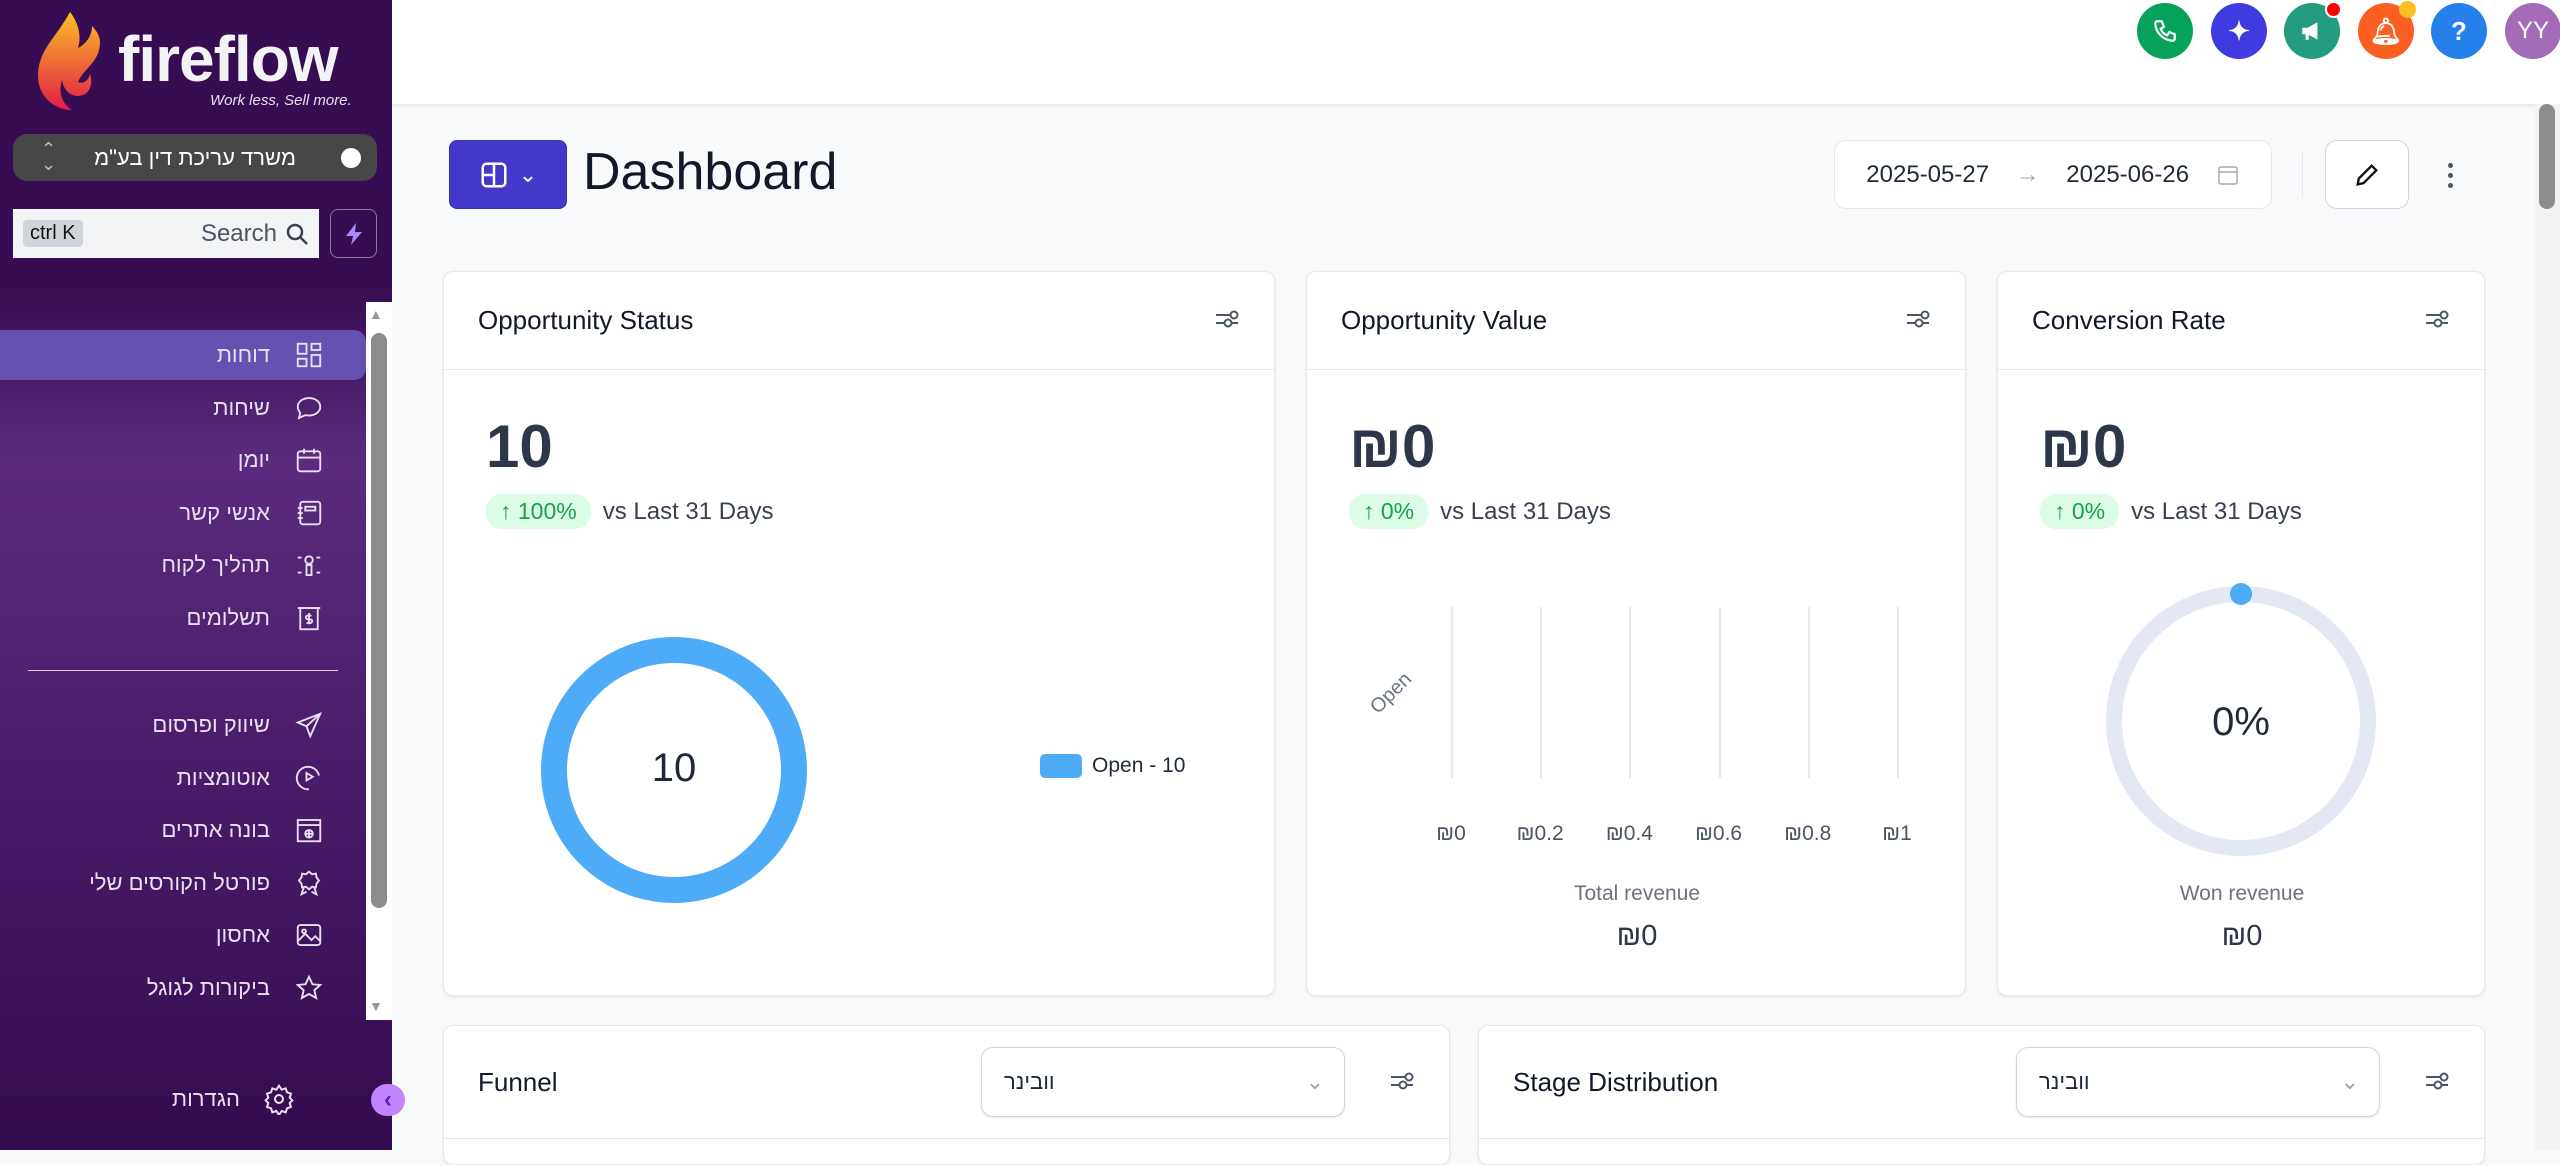 Image resolution: width=2560 pixels, height=1165 pixels. Describe the element at coordinates (183, 988) in the screenshot. I see `sidebar-item: ביקורות לגוגל` at that location.